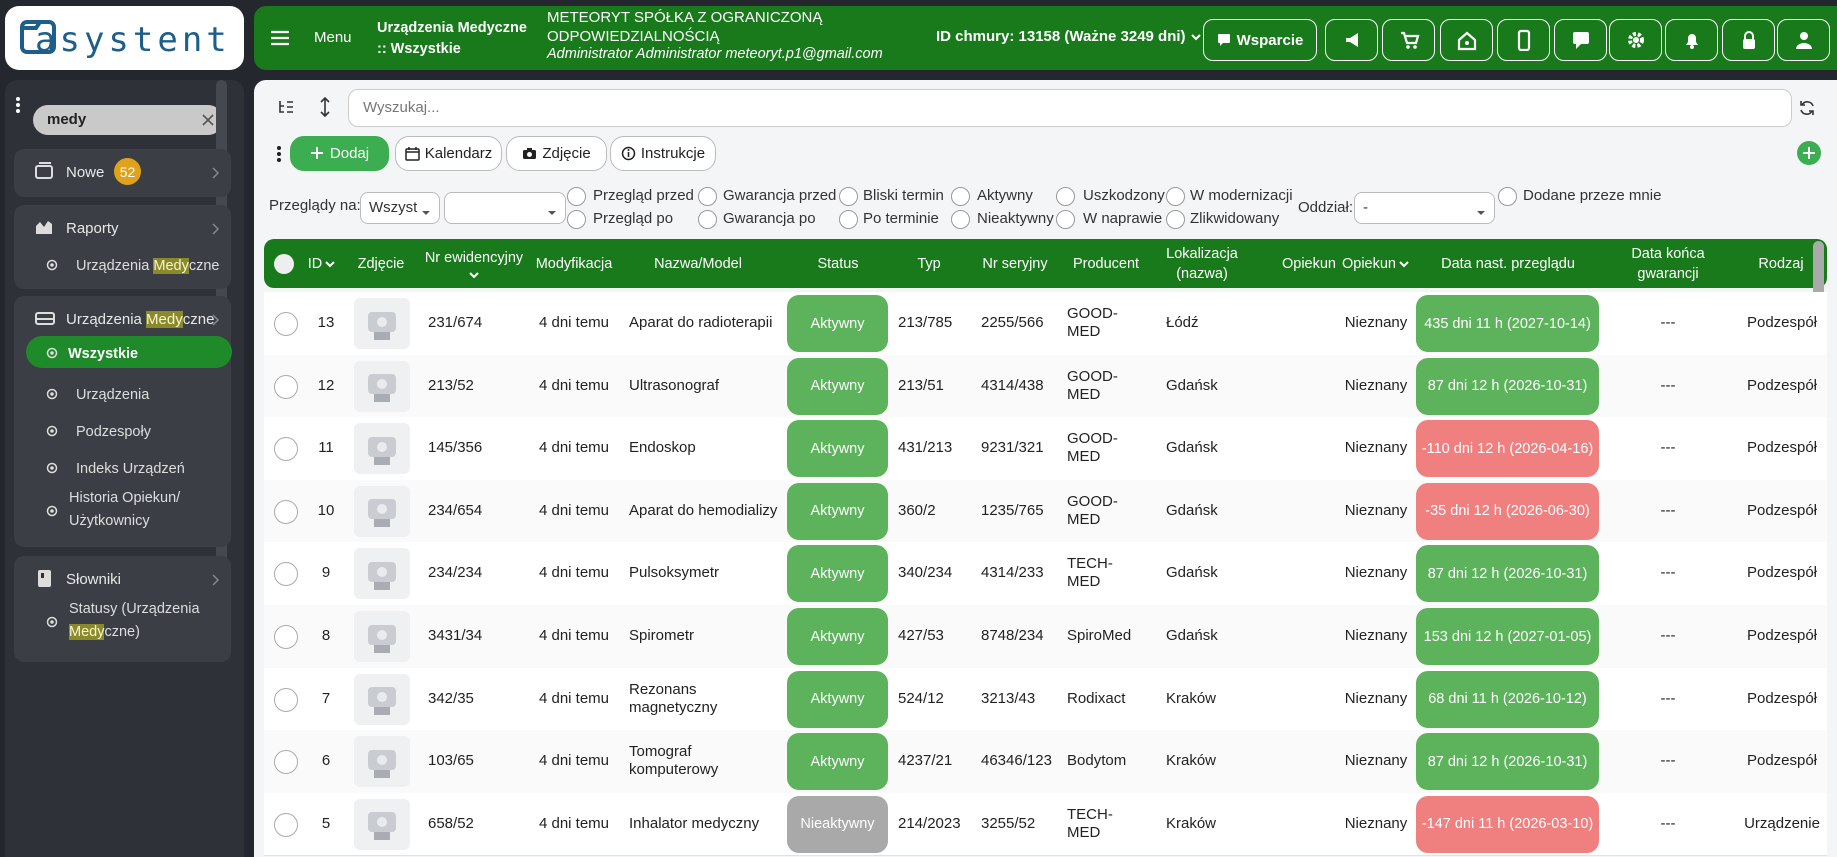 The image size is (1837, 857). I want to click on column-header: Status, so click(838, 263).